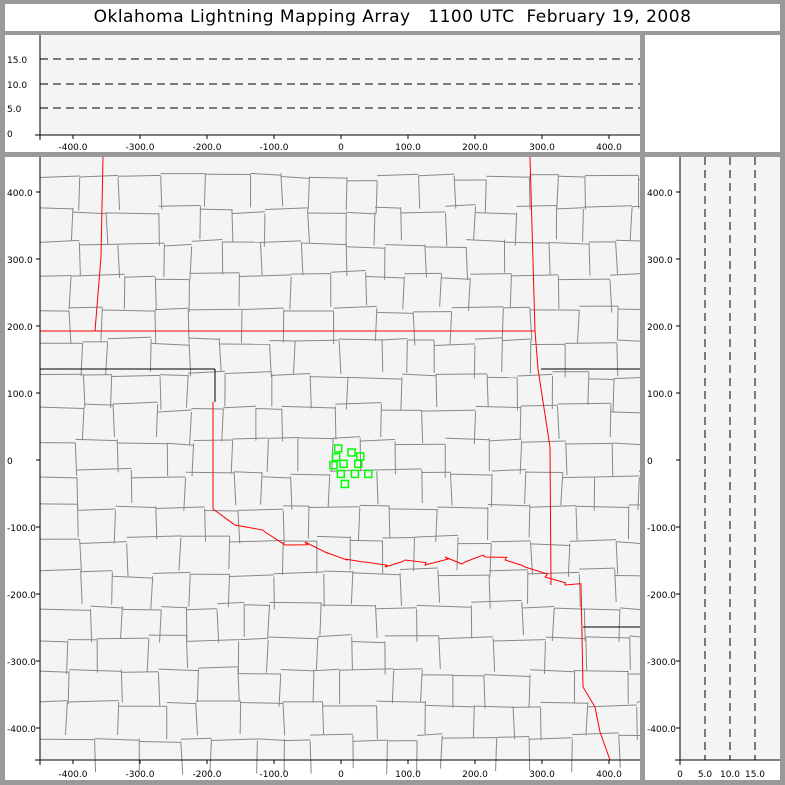 Image resolution: width=785 pixels, height=785 pixels. Describe the element at coordinates (595, 672) in the screenshot. I see `state-border-tx-ar-la` at that location.